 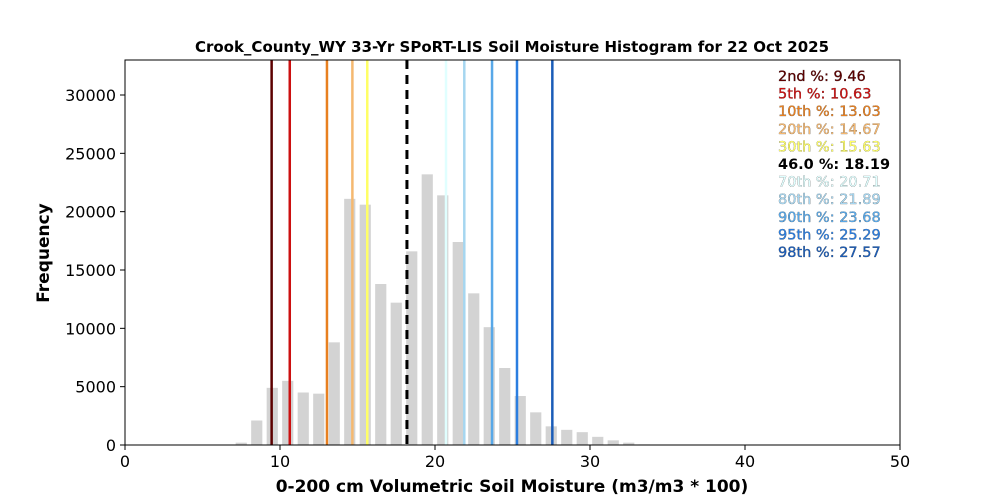 What do you see at coordinates (90, 95) in the screenshot?
I see `y-tick-label: 30000` at bounding box center [90, 95].